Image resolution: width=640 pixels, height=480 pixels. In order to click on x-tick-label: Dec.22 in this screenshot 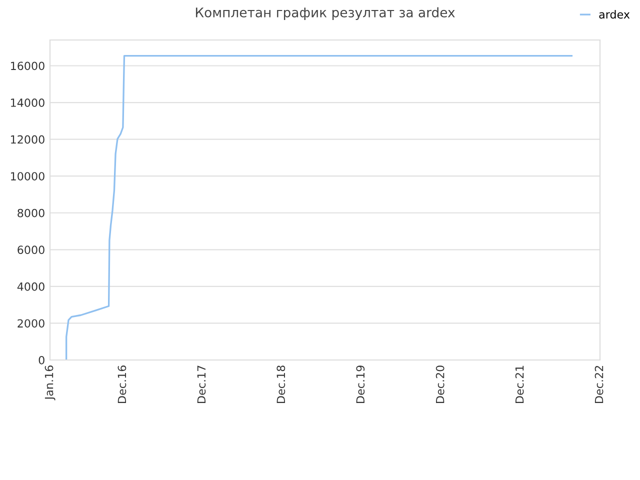, I will do `click(599, 384)`.